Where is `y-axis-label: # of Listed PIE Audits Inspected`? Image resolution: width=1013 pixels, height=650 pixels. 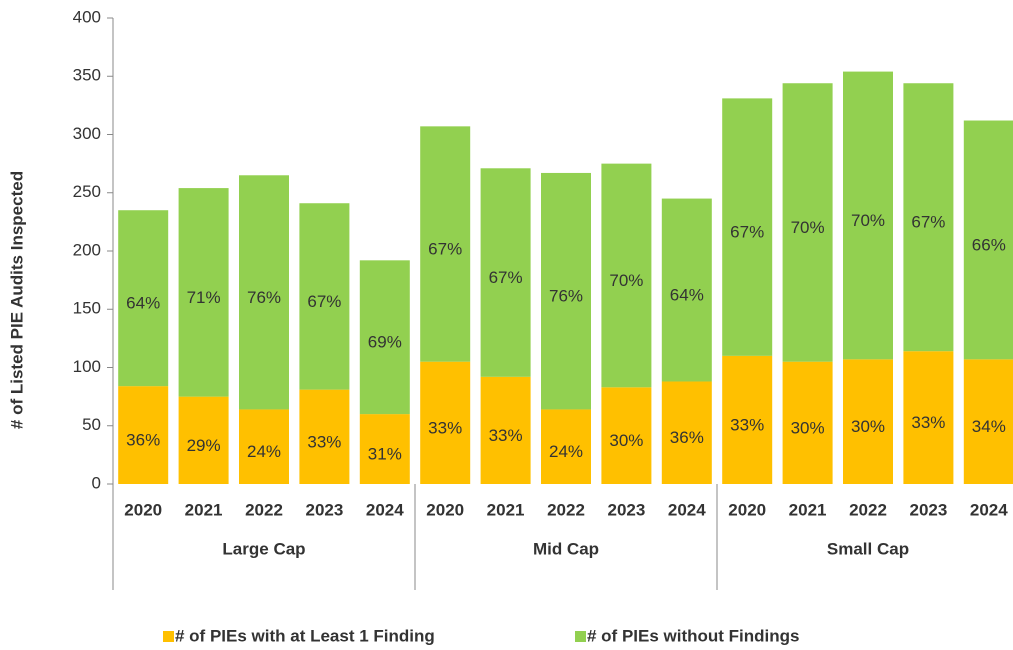 y-axis-label: # of Listed PIE Audits Inspected is located at coordinates (16, 300).